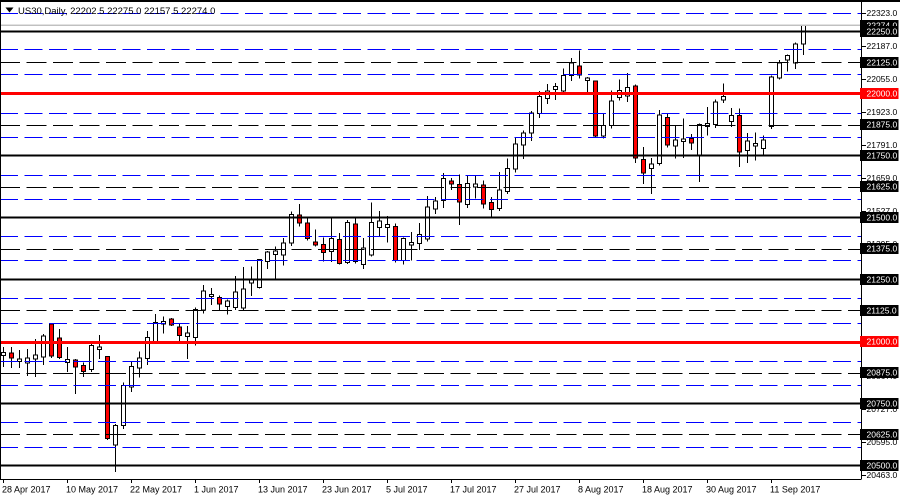 This screenshot has width=900, height=500. I want to click on svg-text: 10 May 2017, so click(92, 490).